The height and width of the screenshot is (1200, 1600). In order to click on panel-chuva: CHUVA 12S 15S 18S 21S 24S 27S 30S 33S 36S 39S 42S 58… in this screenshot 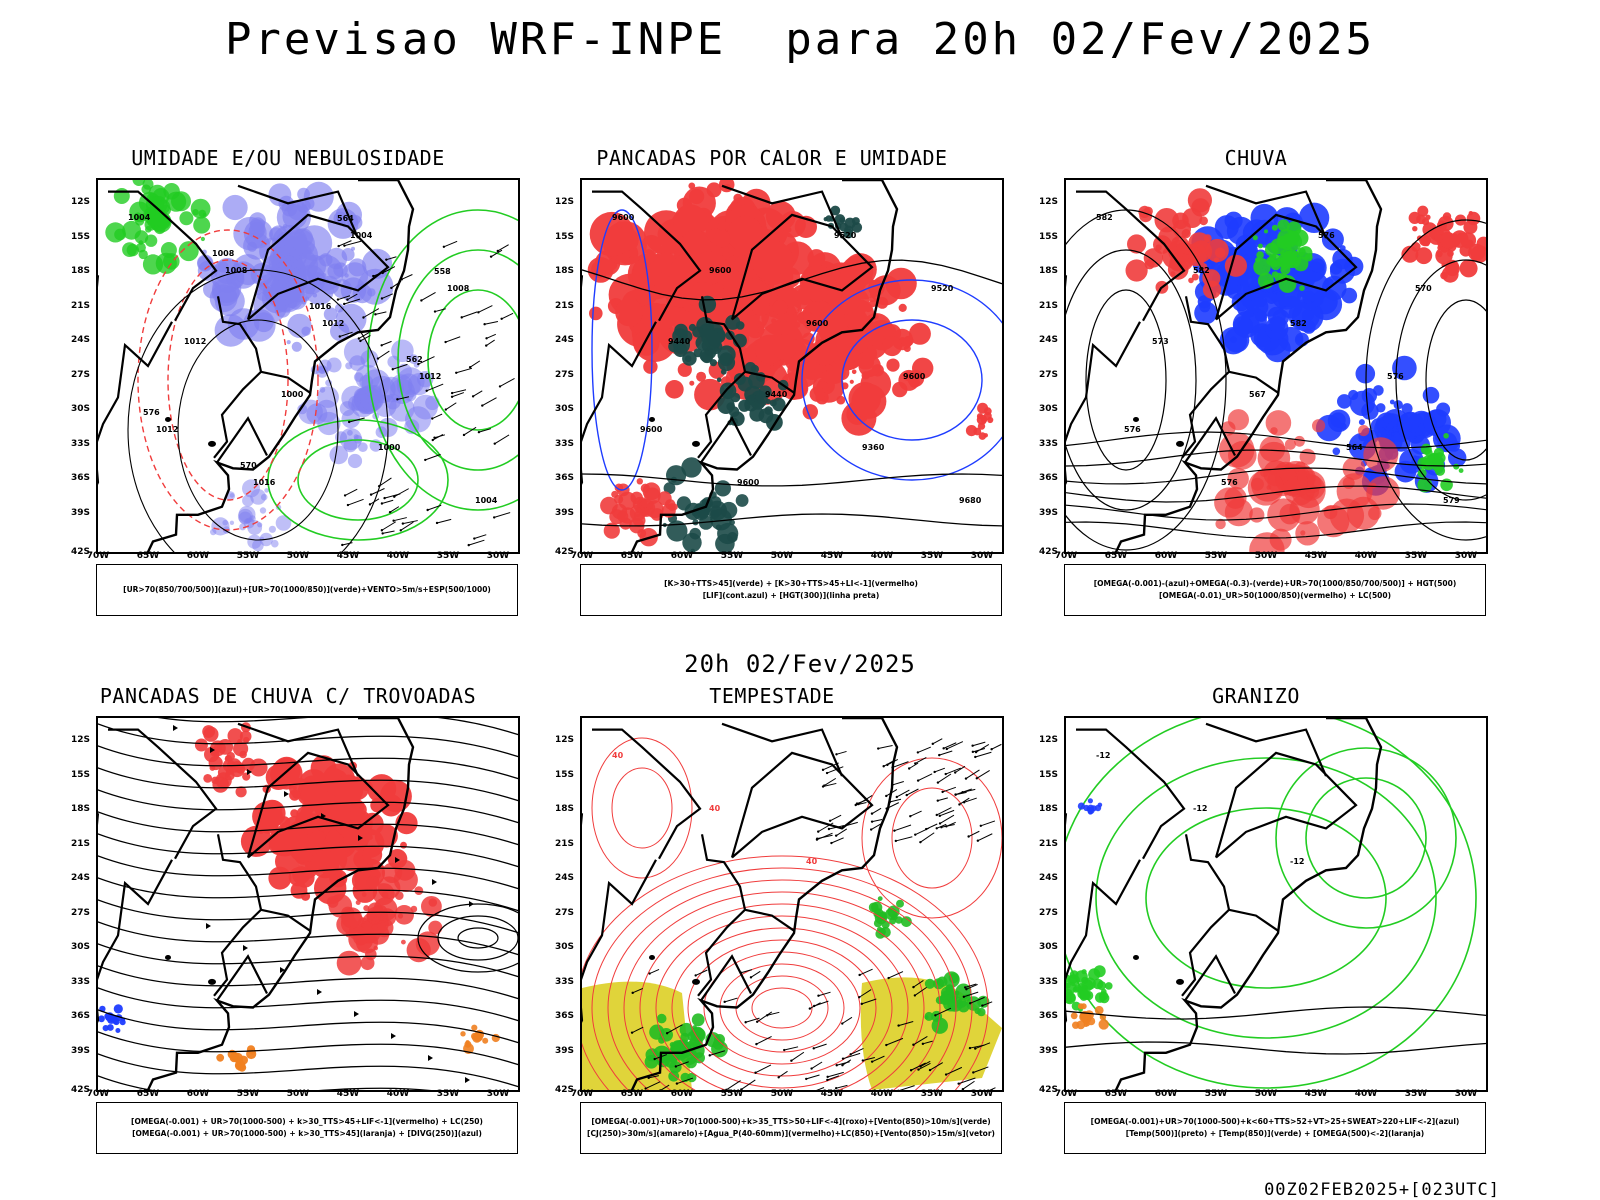, I will do `click(1257, 381)`.